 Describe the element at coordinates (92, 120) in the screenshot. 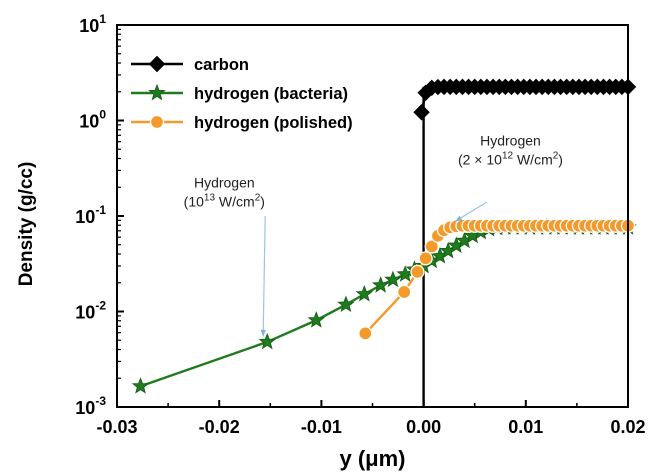

I see `y-tick-label: 10⁰` at that location.